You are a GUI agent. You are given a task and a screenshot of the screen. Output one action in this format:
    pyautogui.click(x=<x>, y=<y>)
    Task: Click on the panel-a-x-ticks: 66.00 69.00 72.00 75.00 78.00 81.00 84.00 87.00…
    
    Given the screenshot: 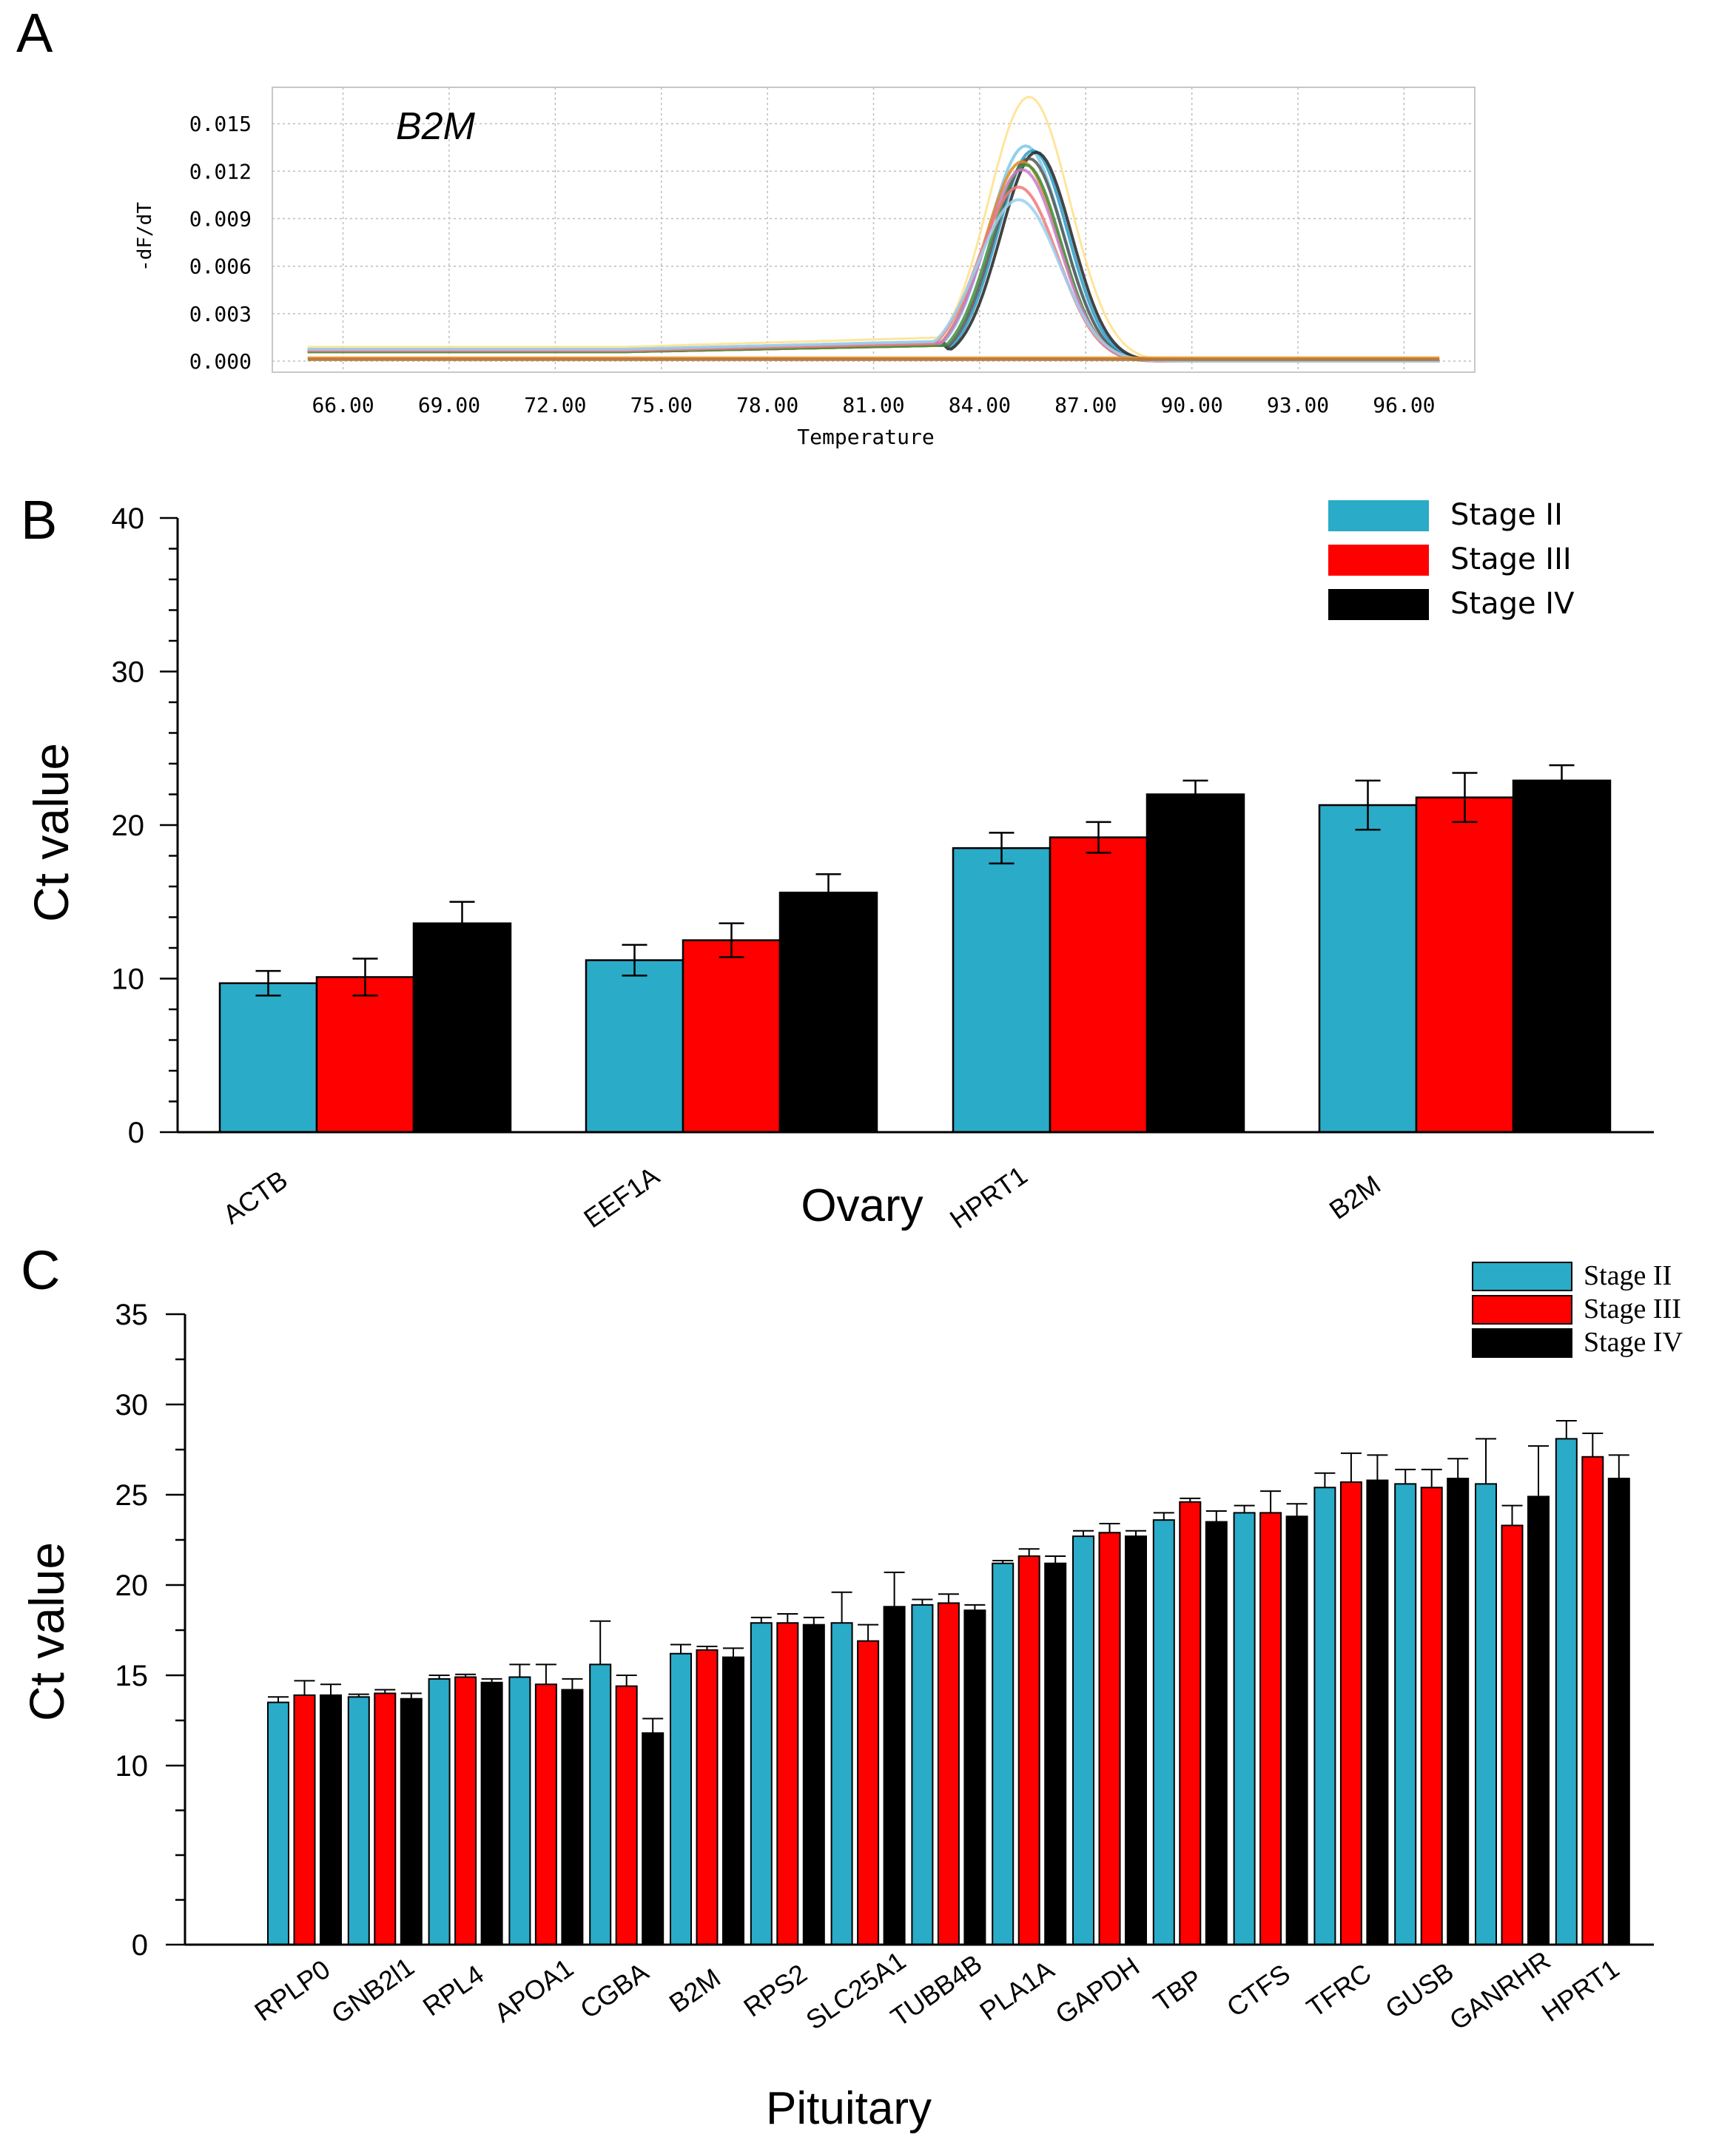 What is the action you would take?
    pyautogui.click(x=874, y=405)
    